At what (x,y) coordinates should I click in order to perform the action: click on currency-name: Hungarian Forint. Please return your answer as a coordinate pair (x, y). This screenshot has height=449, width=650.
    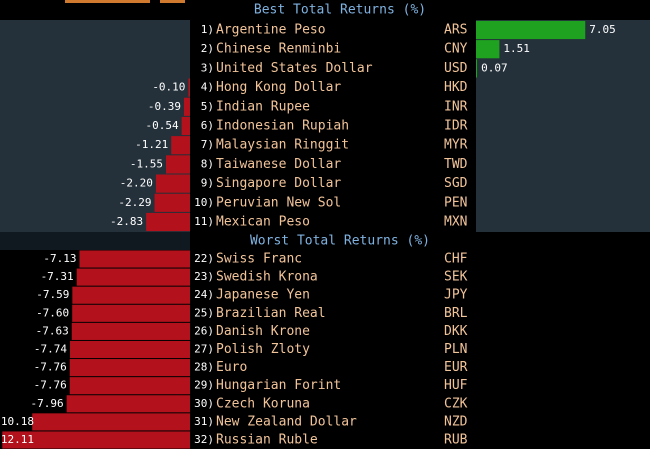
    Looking at the image, I should click on (278, 385).